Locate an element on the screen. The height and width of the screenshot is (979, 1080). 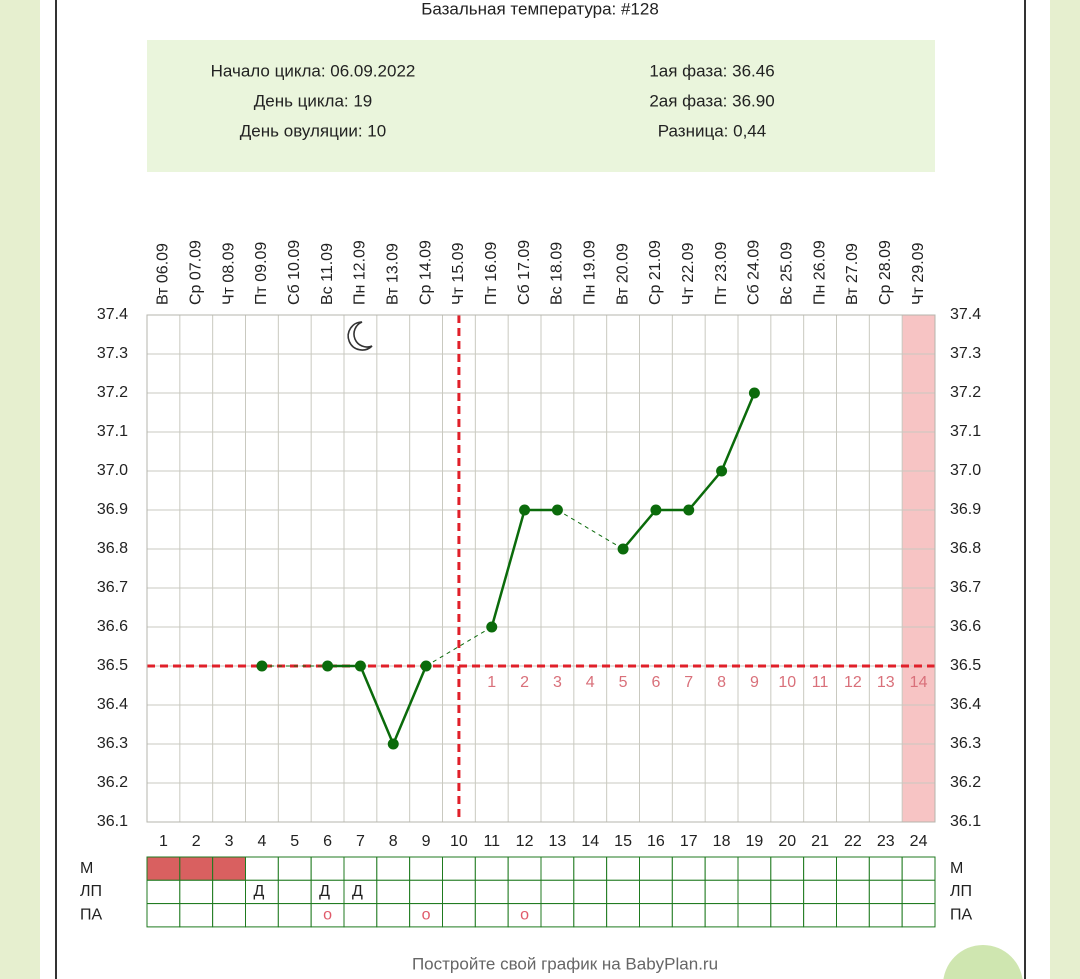
x-date-label: Пт 16.09 is located at coordinates (491, 273).